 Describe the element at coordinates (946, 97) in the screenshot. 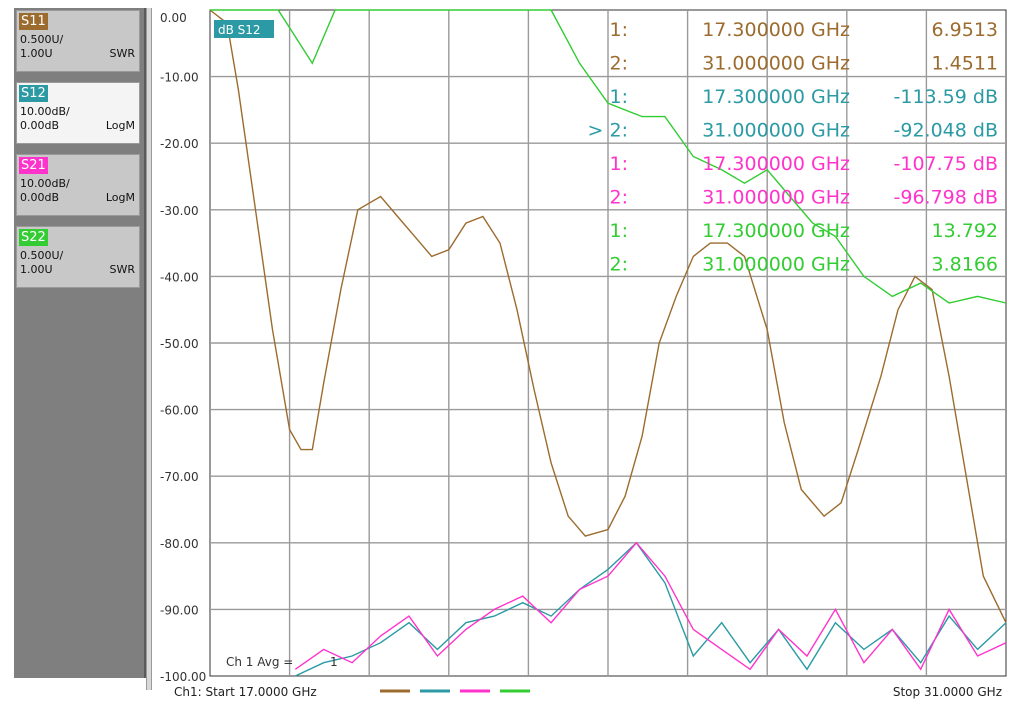

I see `marker-value: -113.59 dB` at that location.